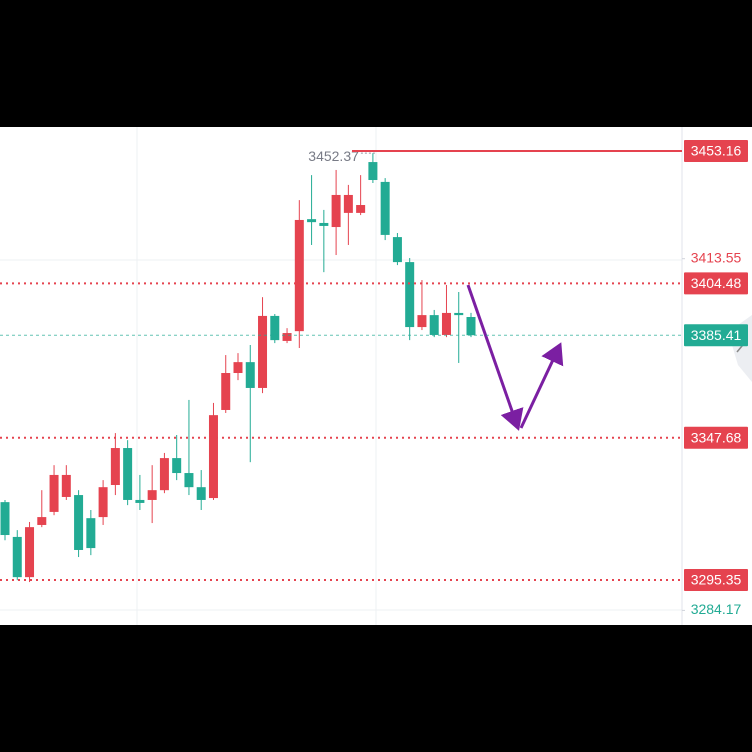 This screenshot has width=752, height=752. What do you see at coordinates (495, 357) in the screenshot?
I see `arrow-down` at bounding box center [495, 357].